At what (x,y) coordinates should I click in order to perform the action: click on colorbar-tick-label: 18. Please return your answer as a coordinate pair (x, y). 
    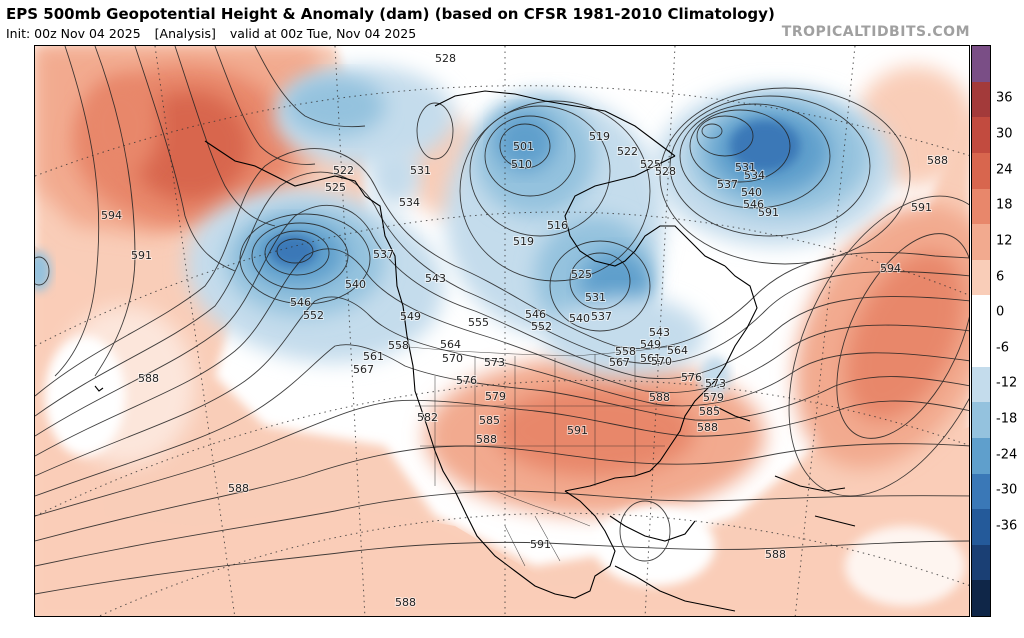
    Looking at the image, I should click on (1004, 205).